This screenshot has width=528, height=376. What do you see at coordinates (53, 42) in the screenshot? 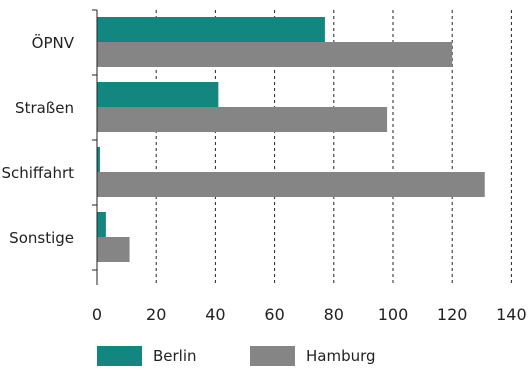
I see `category-label: ÖPNV` at bounding box center [53, 42].